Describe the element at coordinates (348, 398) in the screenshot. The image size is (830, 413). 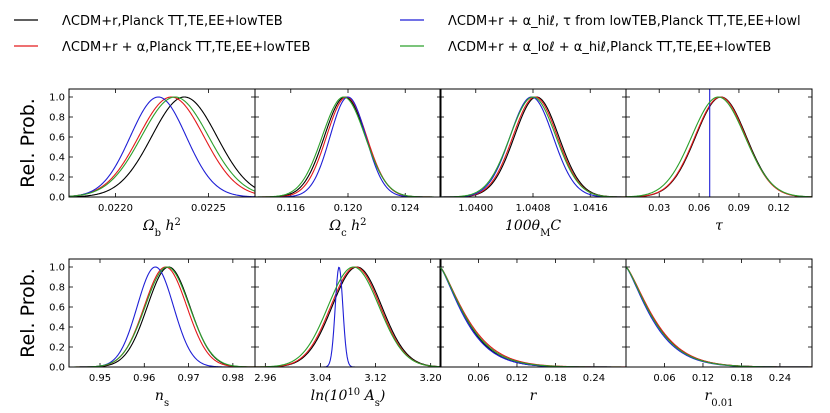
I see `x-axis-label: ln(1010 As)` at that location.